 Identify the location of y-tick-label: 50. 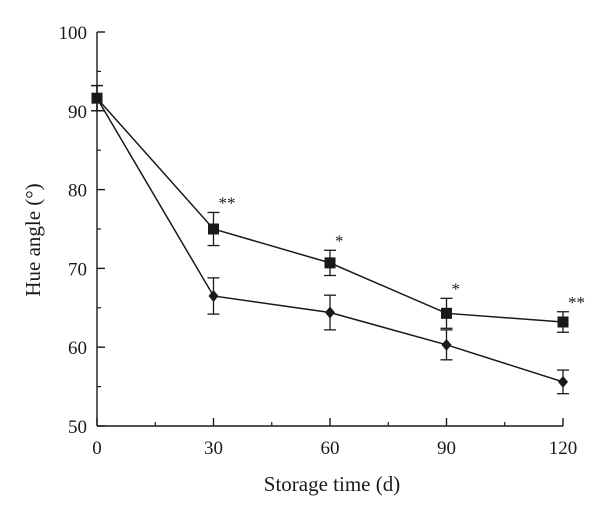
(77, 427).